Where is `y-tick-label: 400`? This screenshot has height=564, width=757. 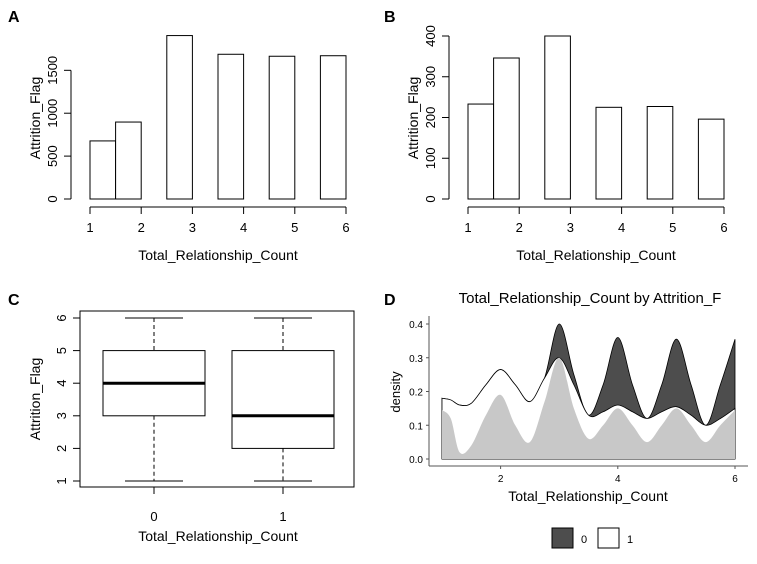
y-tick-label: 400 is located at coordinates (430, 36).